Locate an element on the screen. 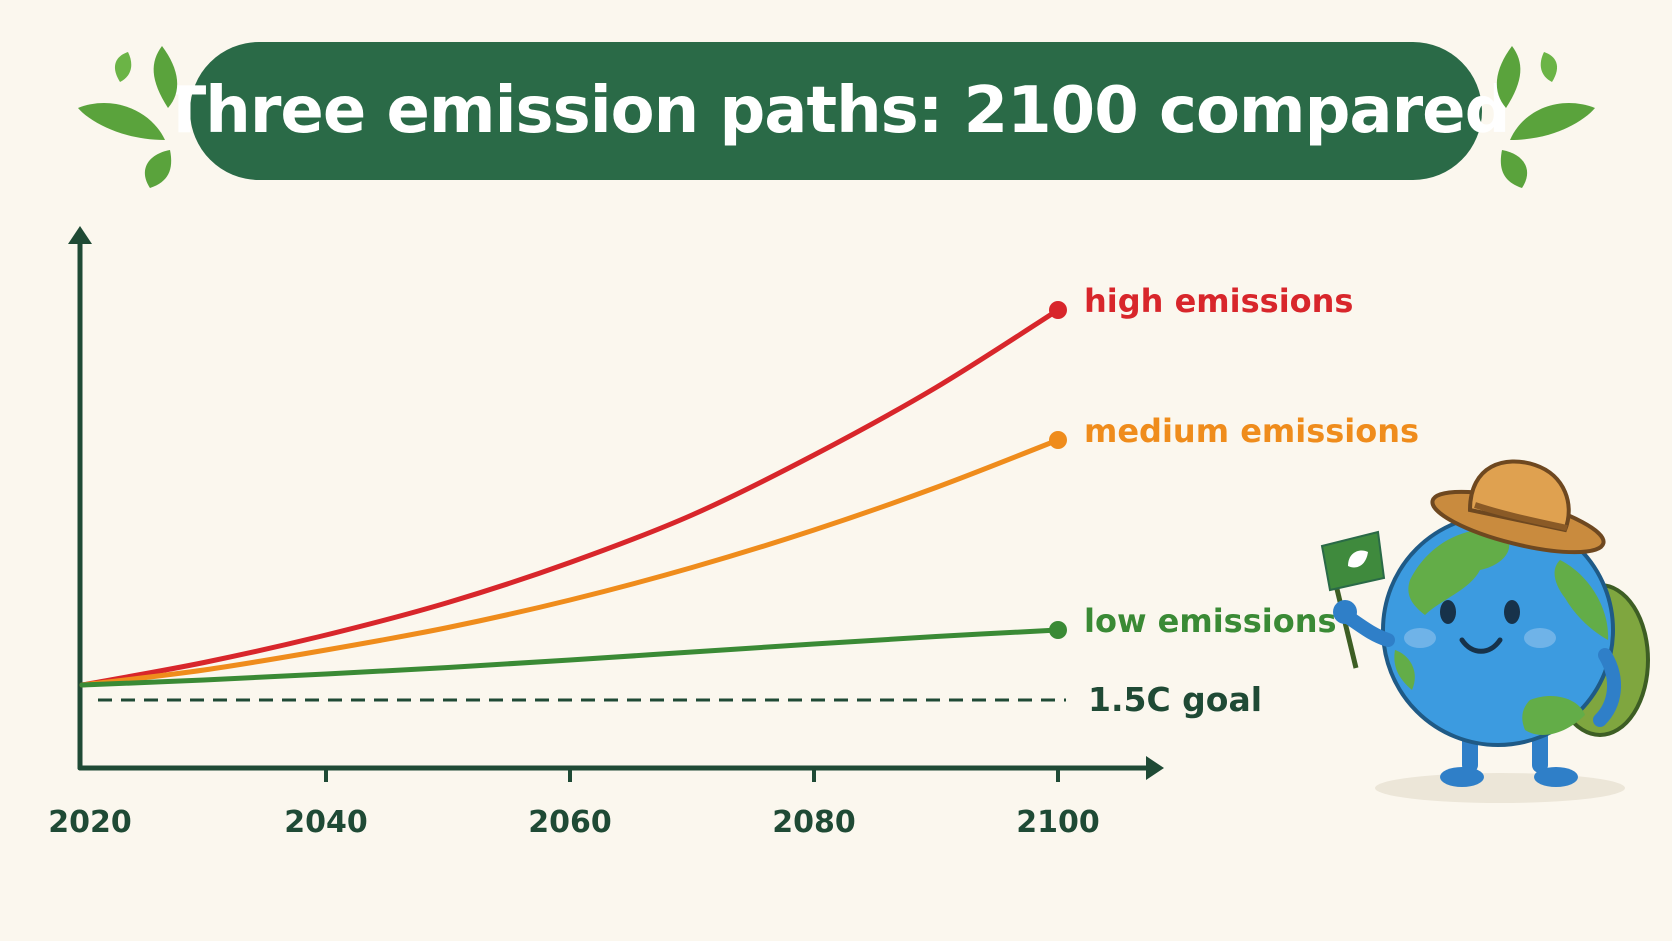 This screenshot has height=941, width=1672. series-endpoint-high-emissions is located at coordinates (1058, 310).